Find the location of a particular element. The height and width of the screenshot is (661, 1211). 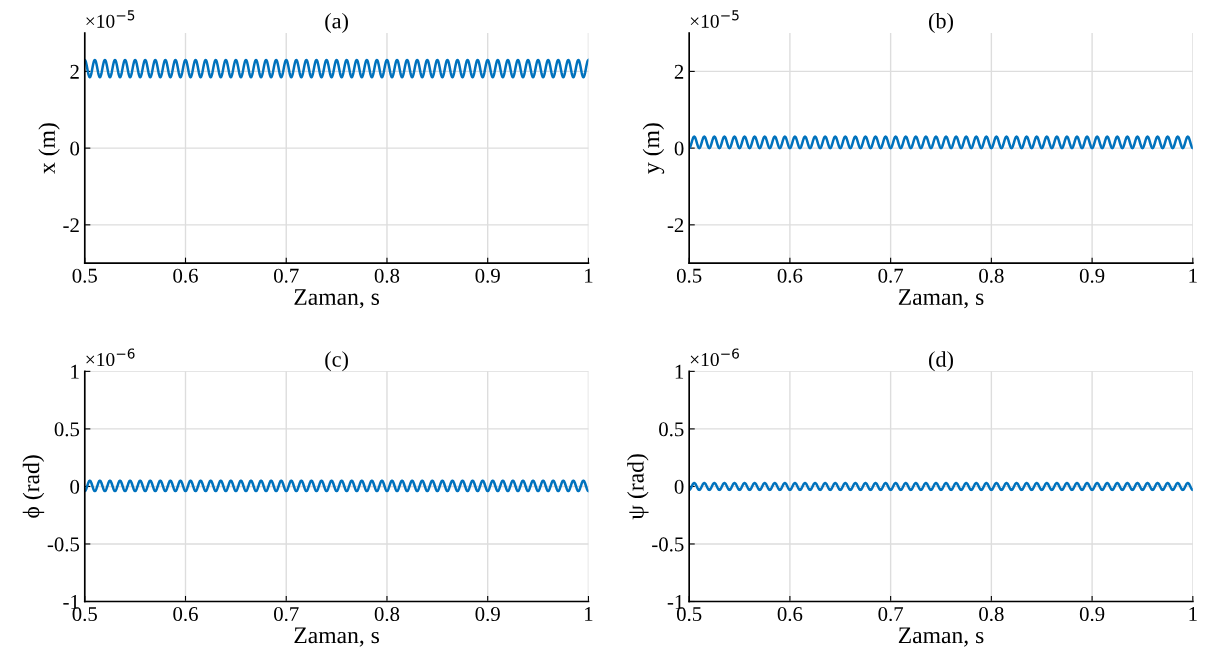

y-axis-title: x (m) is located at coordinates (49, 148).